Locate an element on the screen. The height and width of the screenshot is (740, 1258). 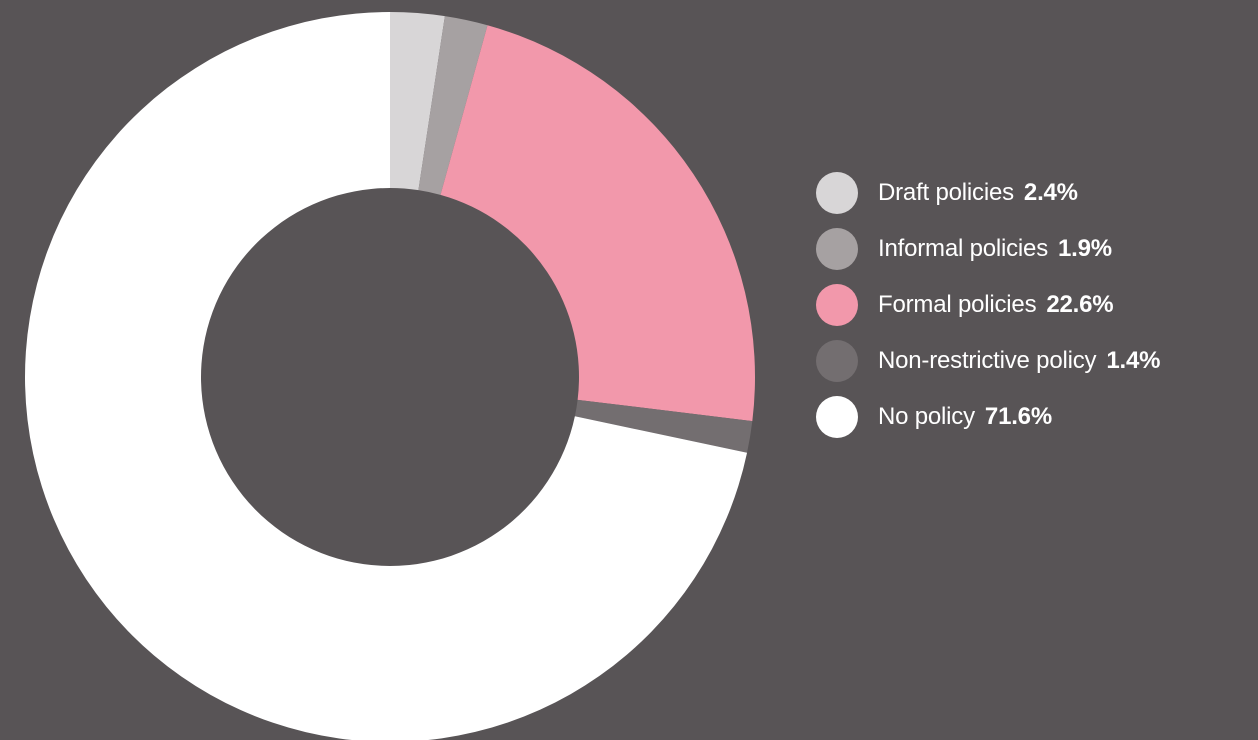
legend-label-no-policy: No policy is located at coordinates (926, 416).